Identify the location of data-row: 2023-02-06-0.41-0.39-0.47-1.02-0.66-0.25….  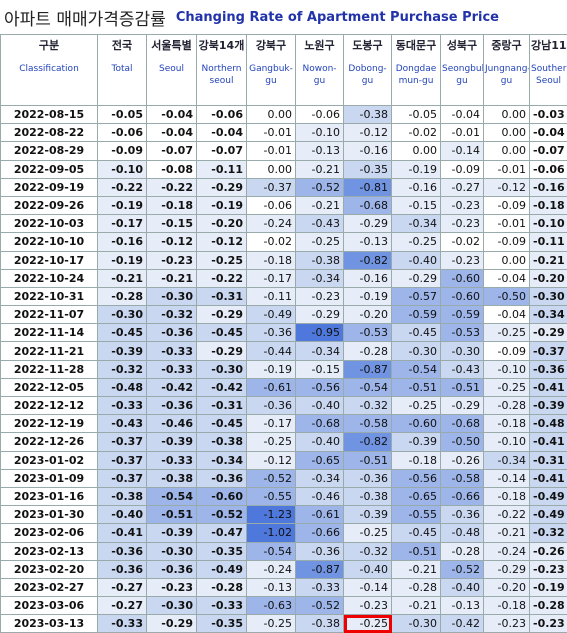
(284, 533).